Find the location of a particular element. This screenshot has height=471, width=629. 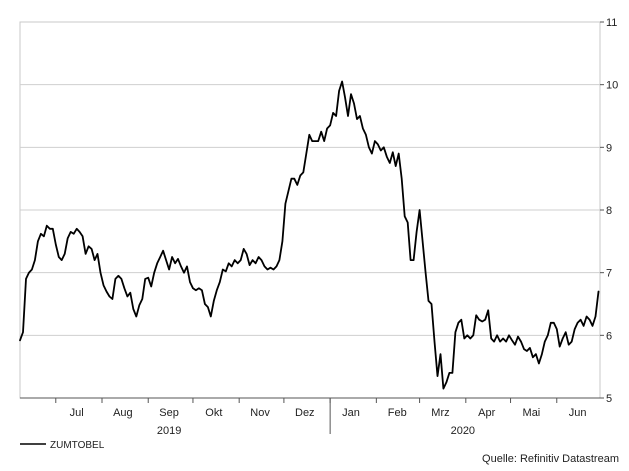

year-label: 2019 is located at coordinates (169, 431).